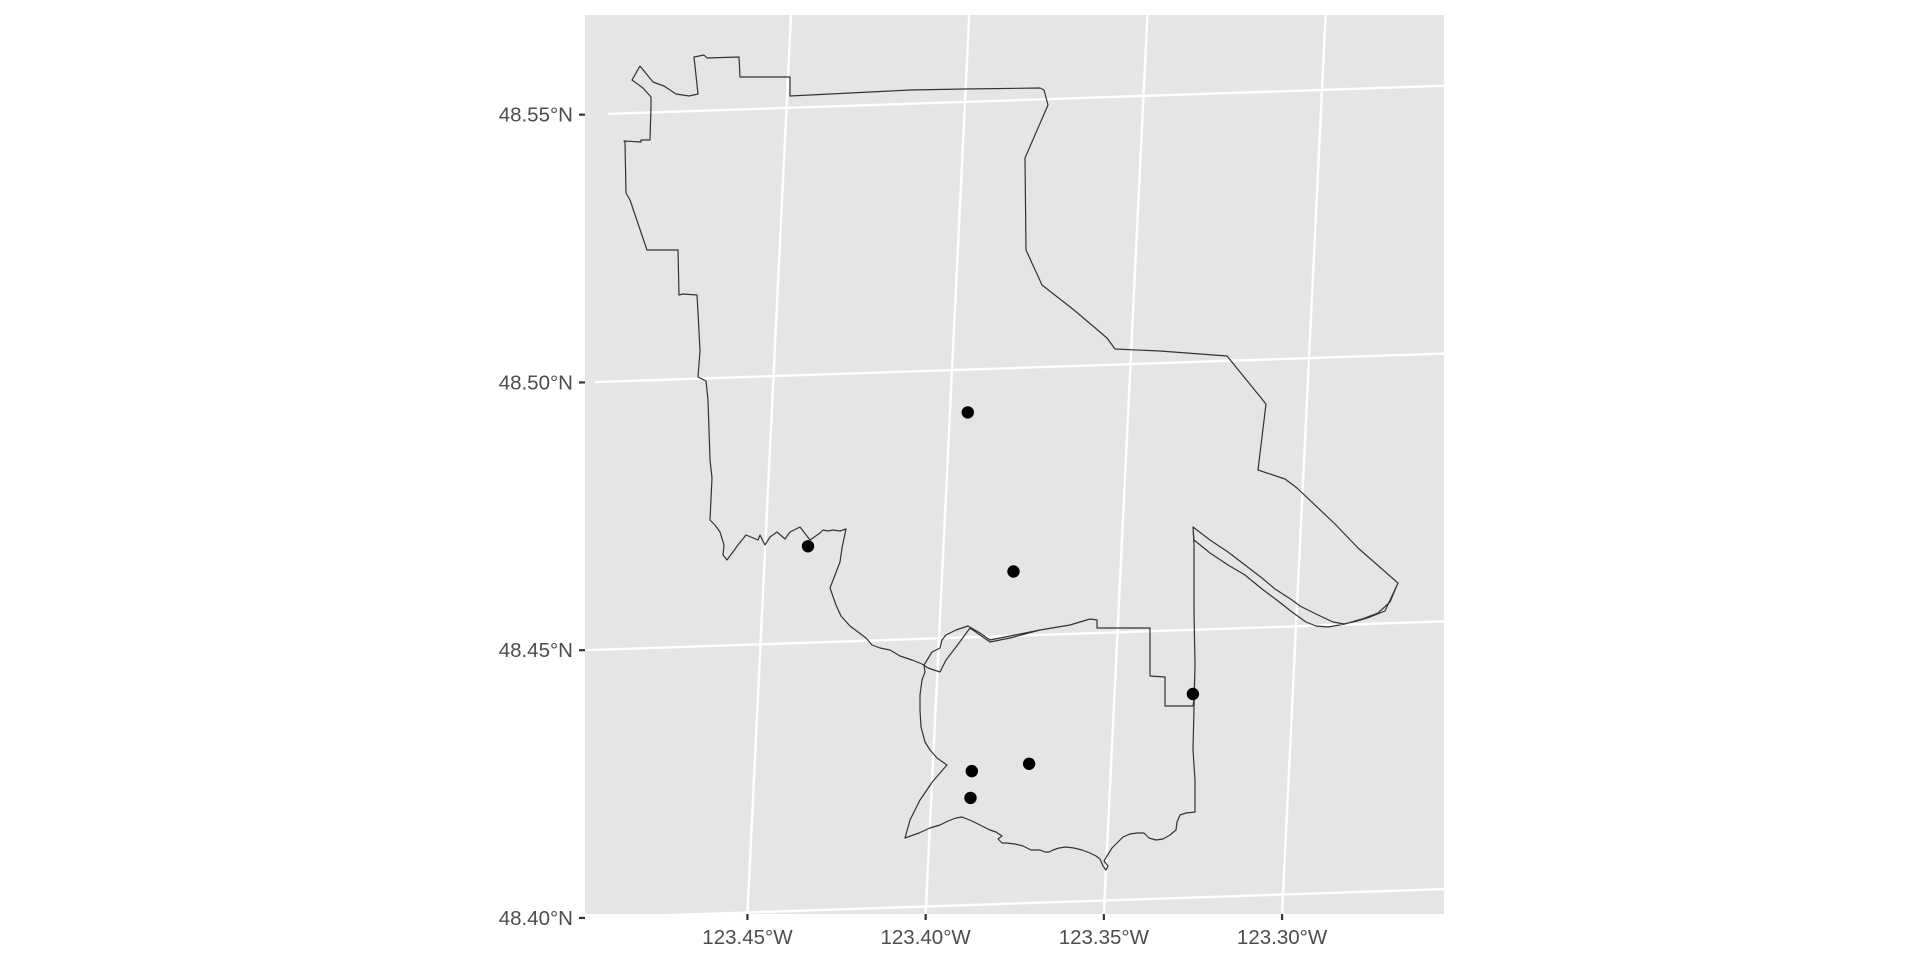 The image size is (1920, 960). I want to click on x-tick-label: 123.30°W, so click(1282, 937).